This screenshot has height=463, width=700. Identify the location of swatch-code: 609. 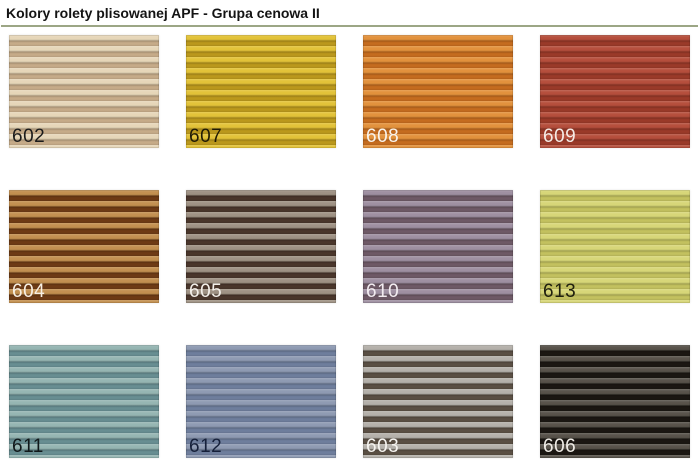
(560, 137).